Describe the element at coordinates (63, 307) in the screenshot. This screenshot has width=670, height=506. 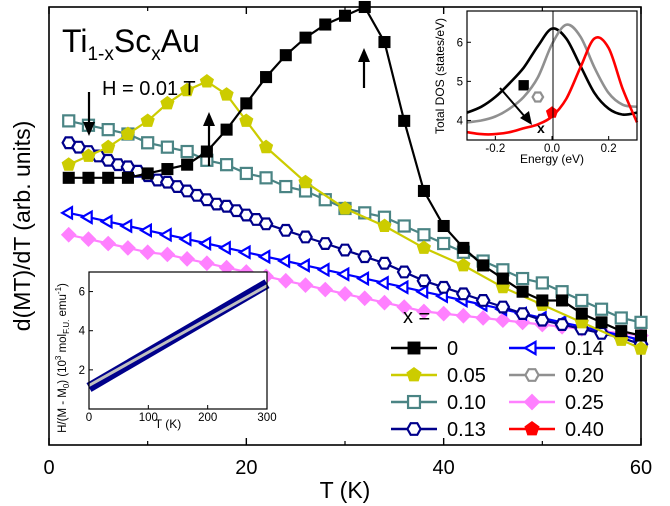
I see `ylabel-part-6: emu` at that location.